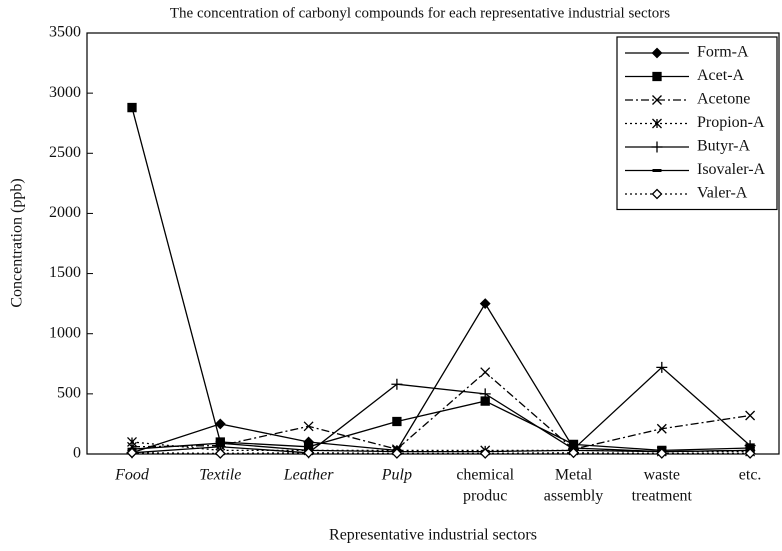 The height and width of the screenshot is (551, 782). What do you see at coordinates (309, 475) in the screenshot?
I see `x-tick-label: Leather` at bounding box center [309, 475].